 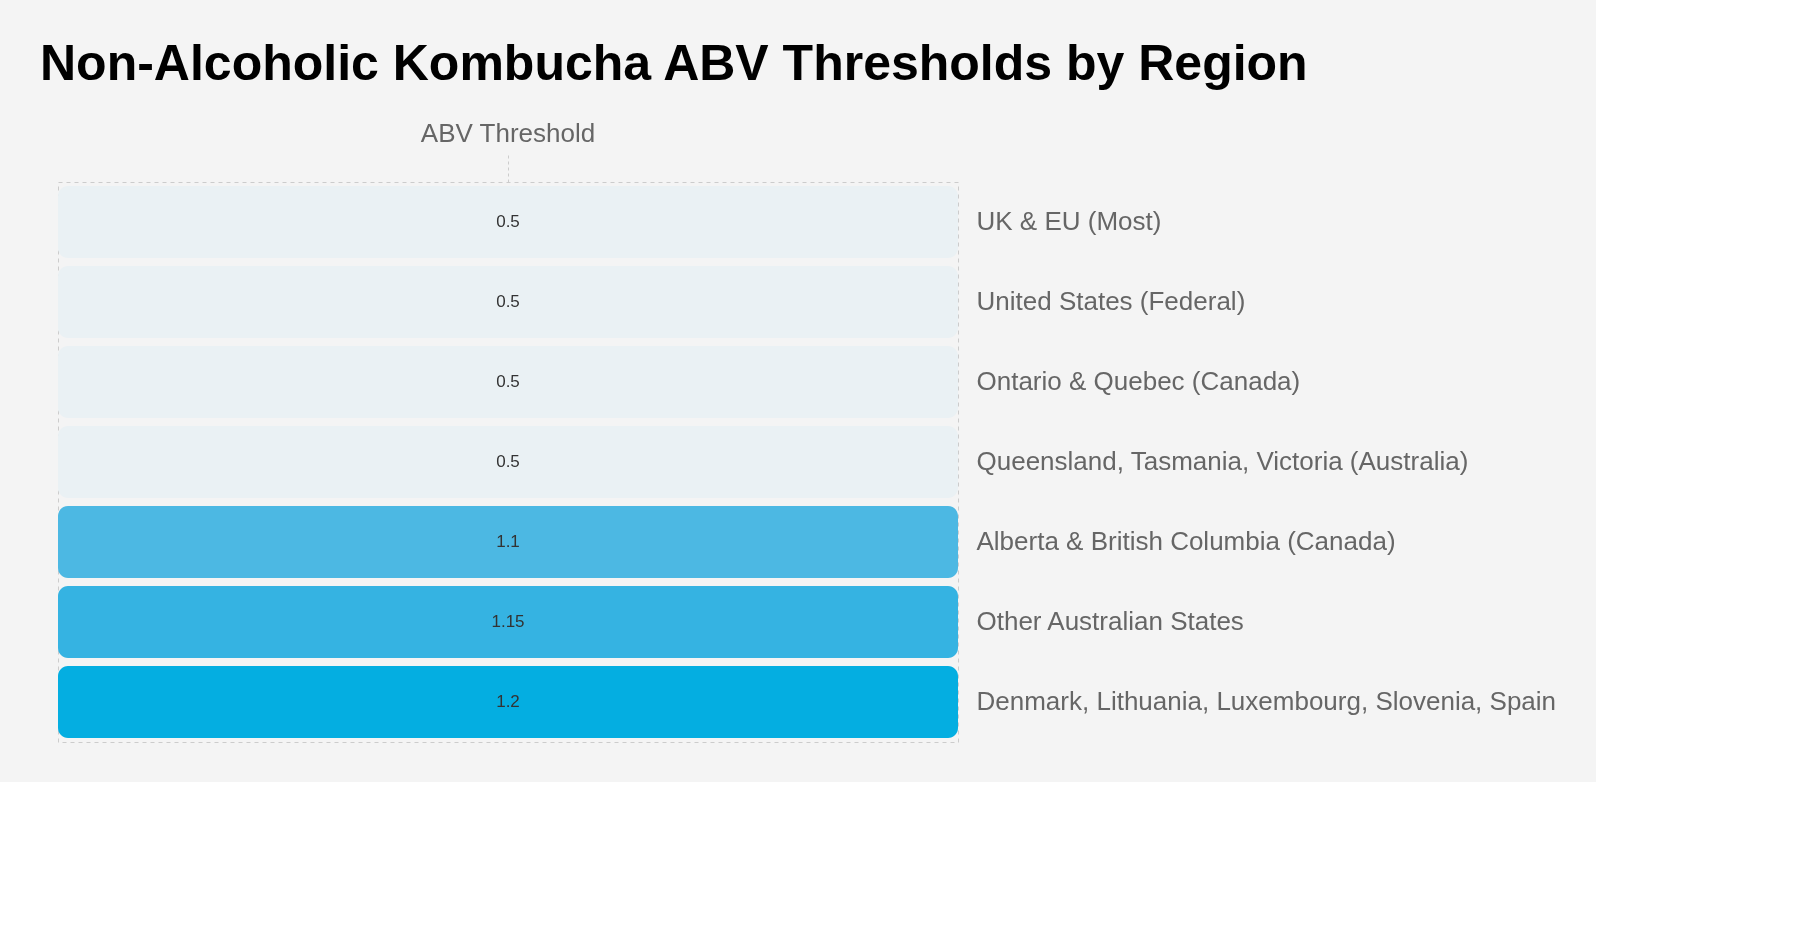 What do you see at coordinates (508, 541) in the screenshot?
I see `data-label: 1.1` at bounding box center [508, 541].